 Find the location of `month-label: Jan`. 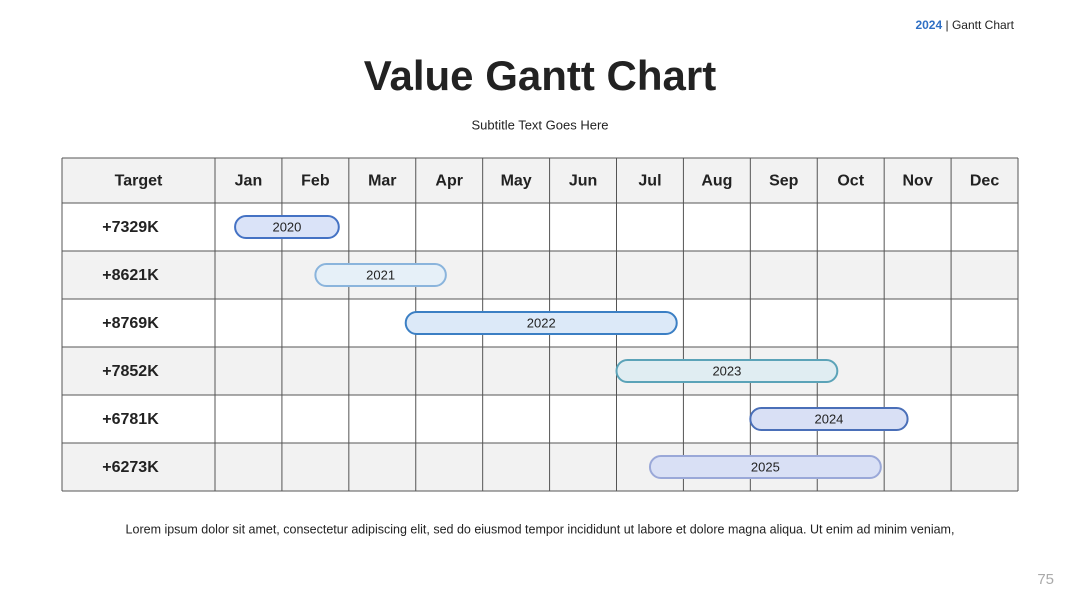

month-label: Jan is located at coordinates (249, 181).